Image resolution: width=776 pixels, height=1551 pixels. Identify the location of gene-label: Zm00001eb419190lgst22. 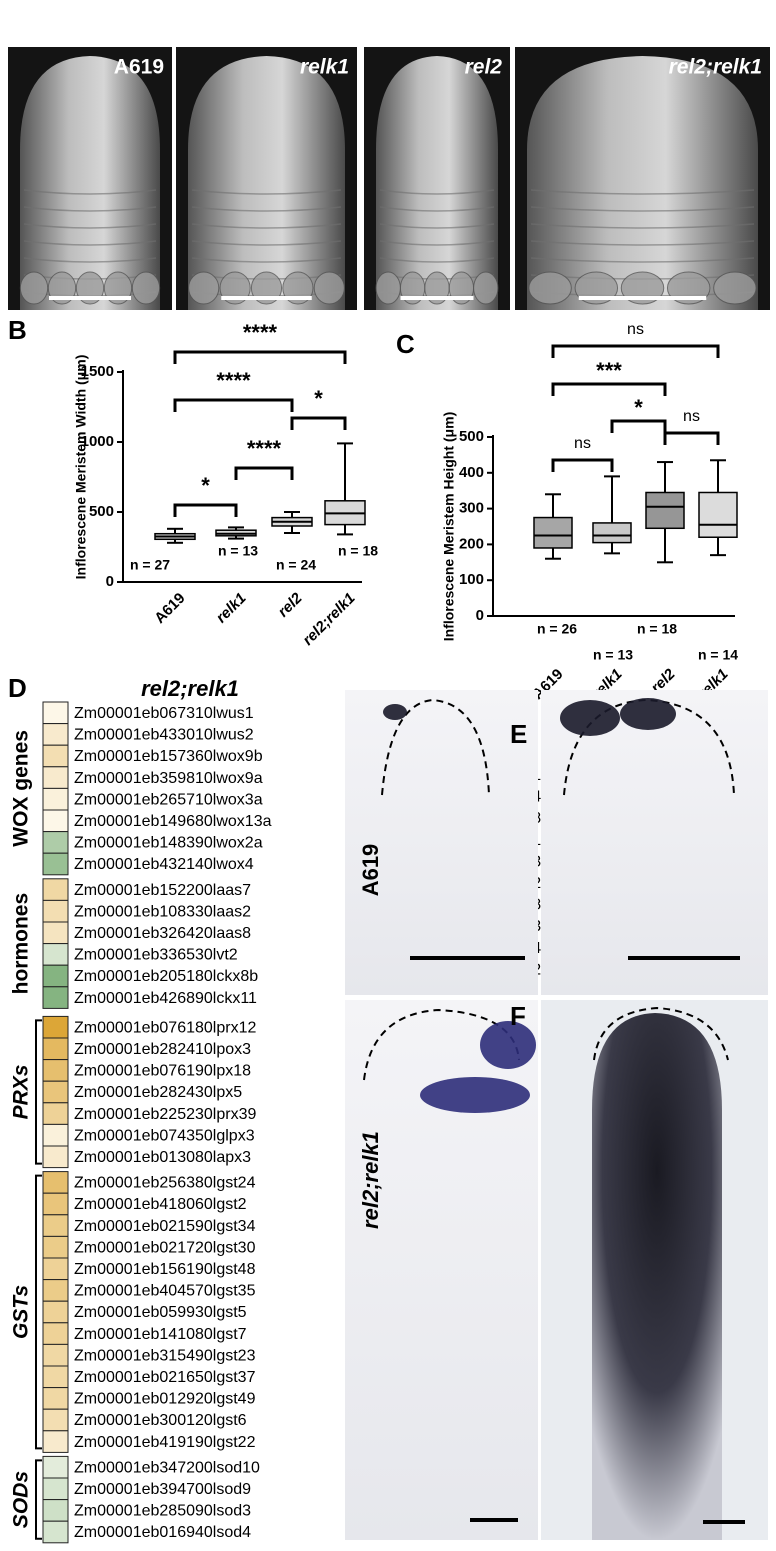
(165, 1442).